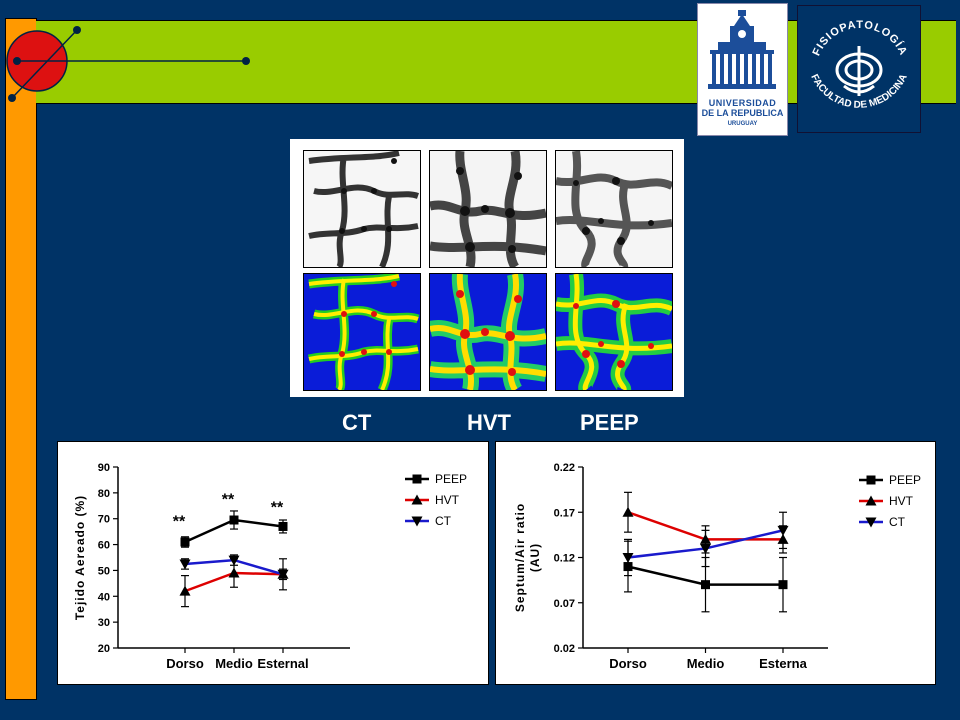  What do you see at coordinates (104, 597) in the screenshot?
I see `y-tick-label-0-2: 40` at bounding box center [104, 597].